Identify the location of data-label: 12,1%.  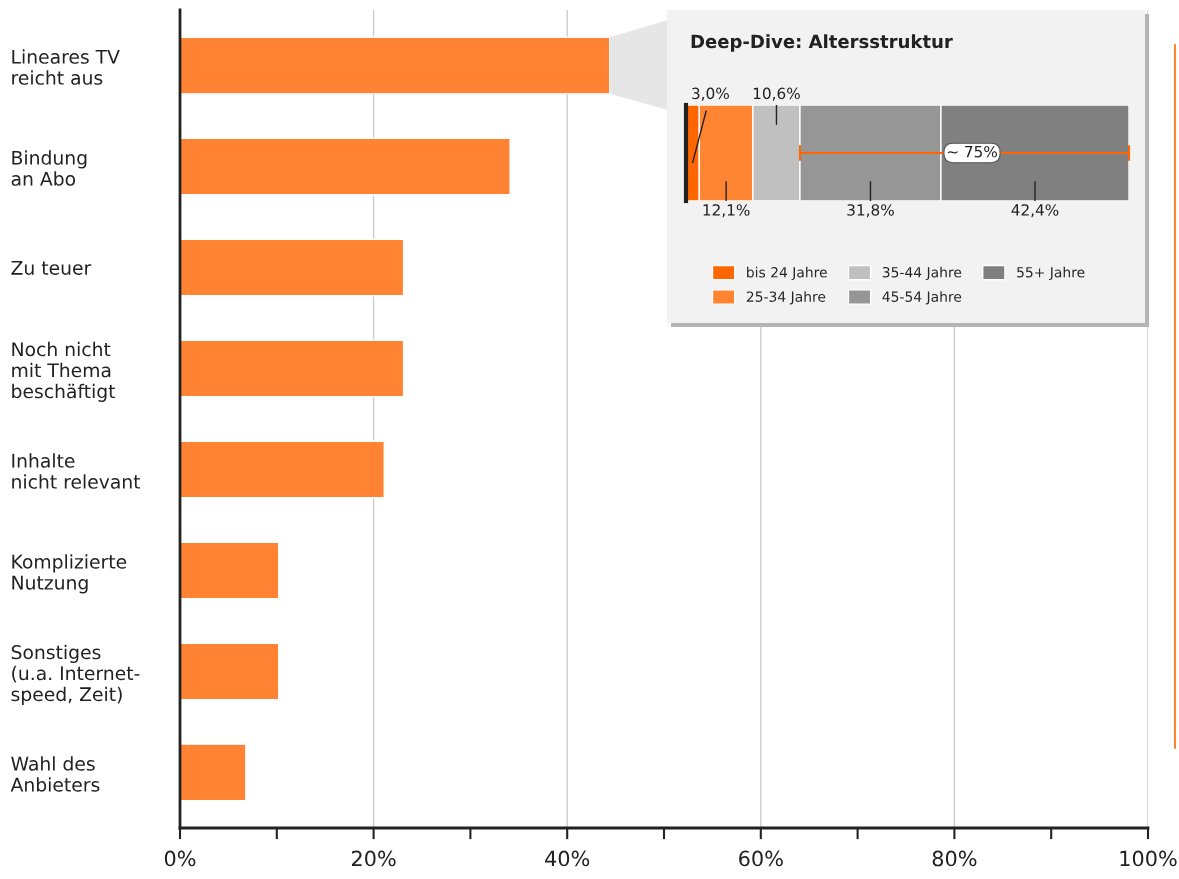
(726, 211).